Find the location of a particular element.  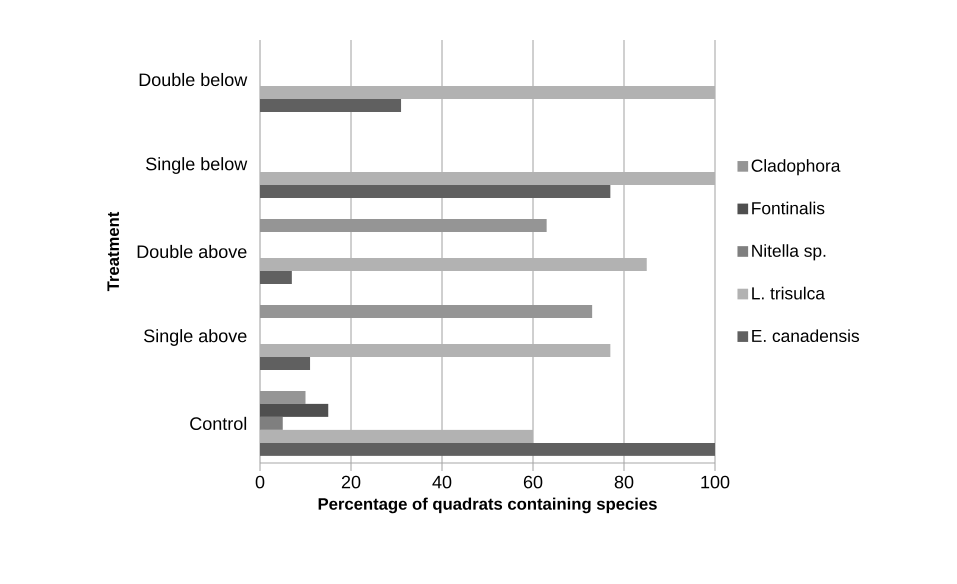

y-tick-label: Double above is located at coordinates (192, 251).